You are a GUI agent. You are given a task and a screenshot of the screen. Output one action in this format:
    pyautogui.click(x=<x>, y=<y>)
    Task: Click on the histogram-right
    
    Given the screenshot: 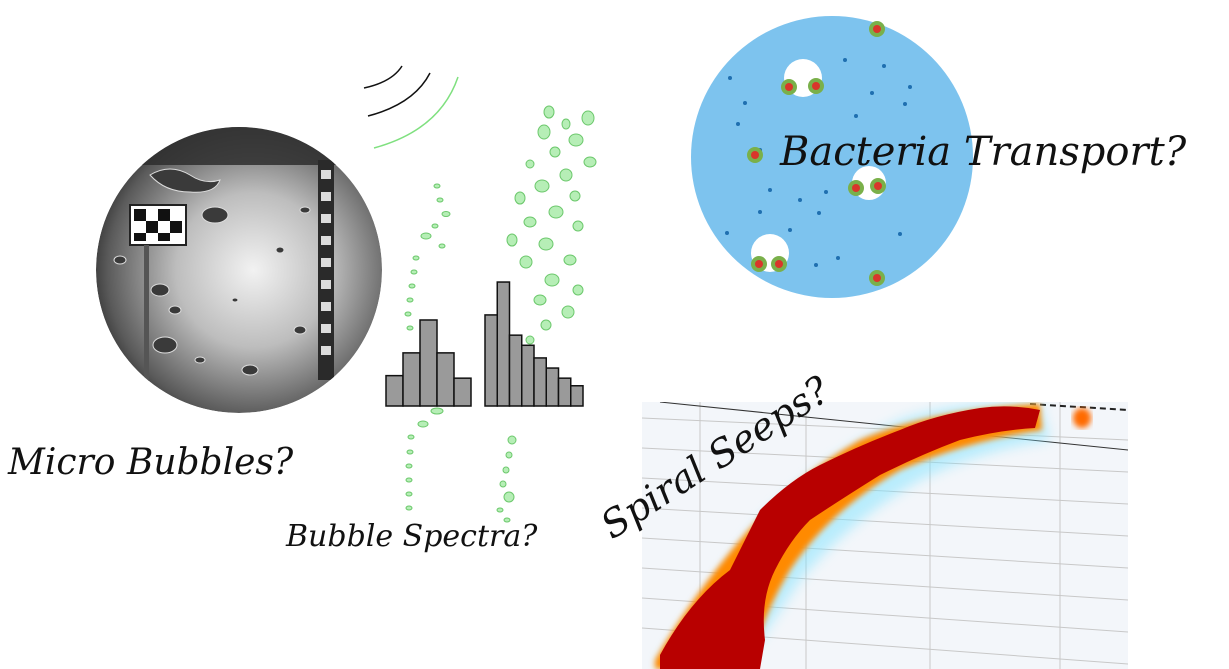 What is the action you would take?
    pyautogui.click(x=534, y=344)
    